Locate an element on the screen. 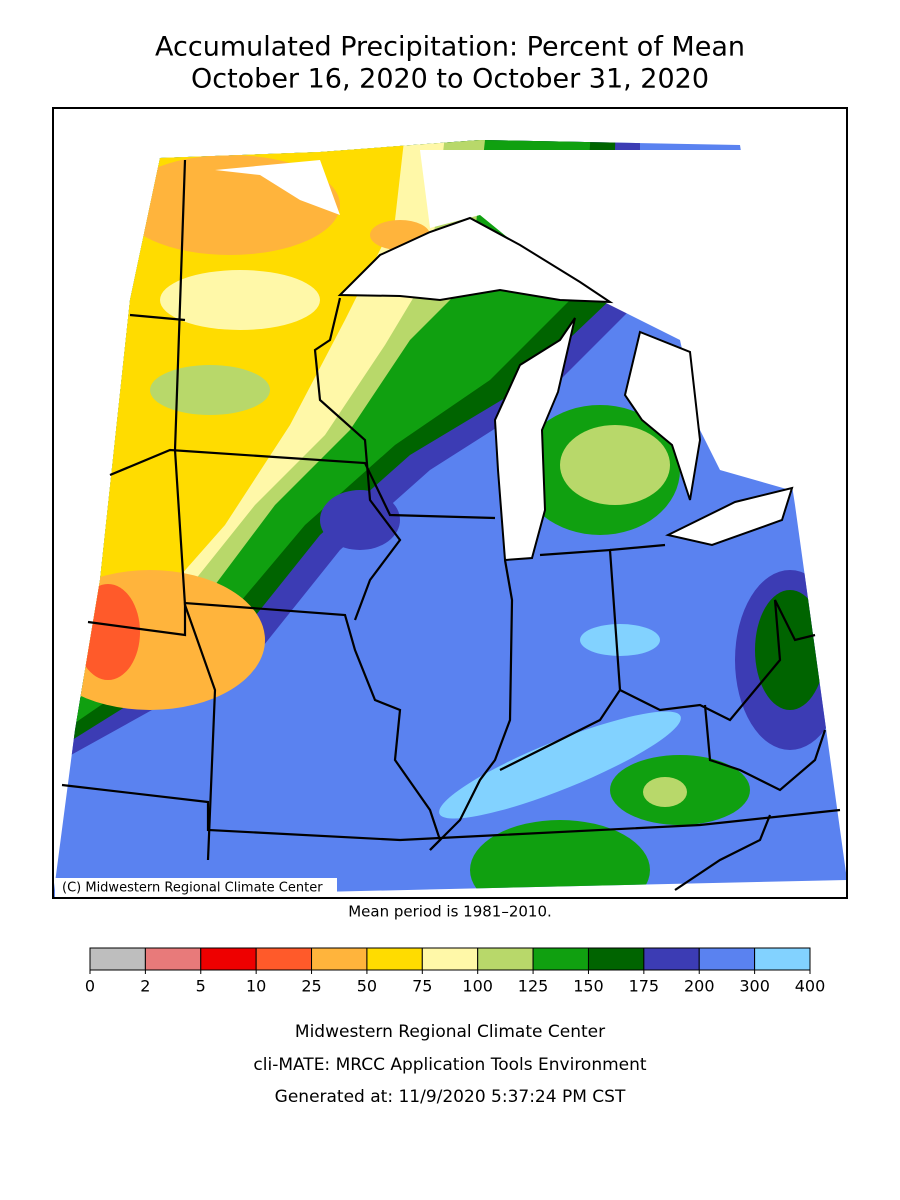 The height and width of the screenshot is (1200, 900). lake-michigan is located at coordinates (534, 439).